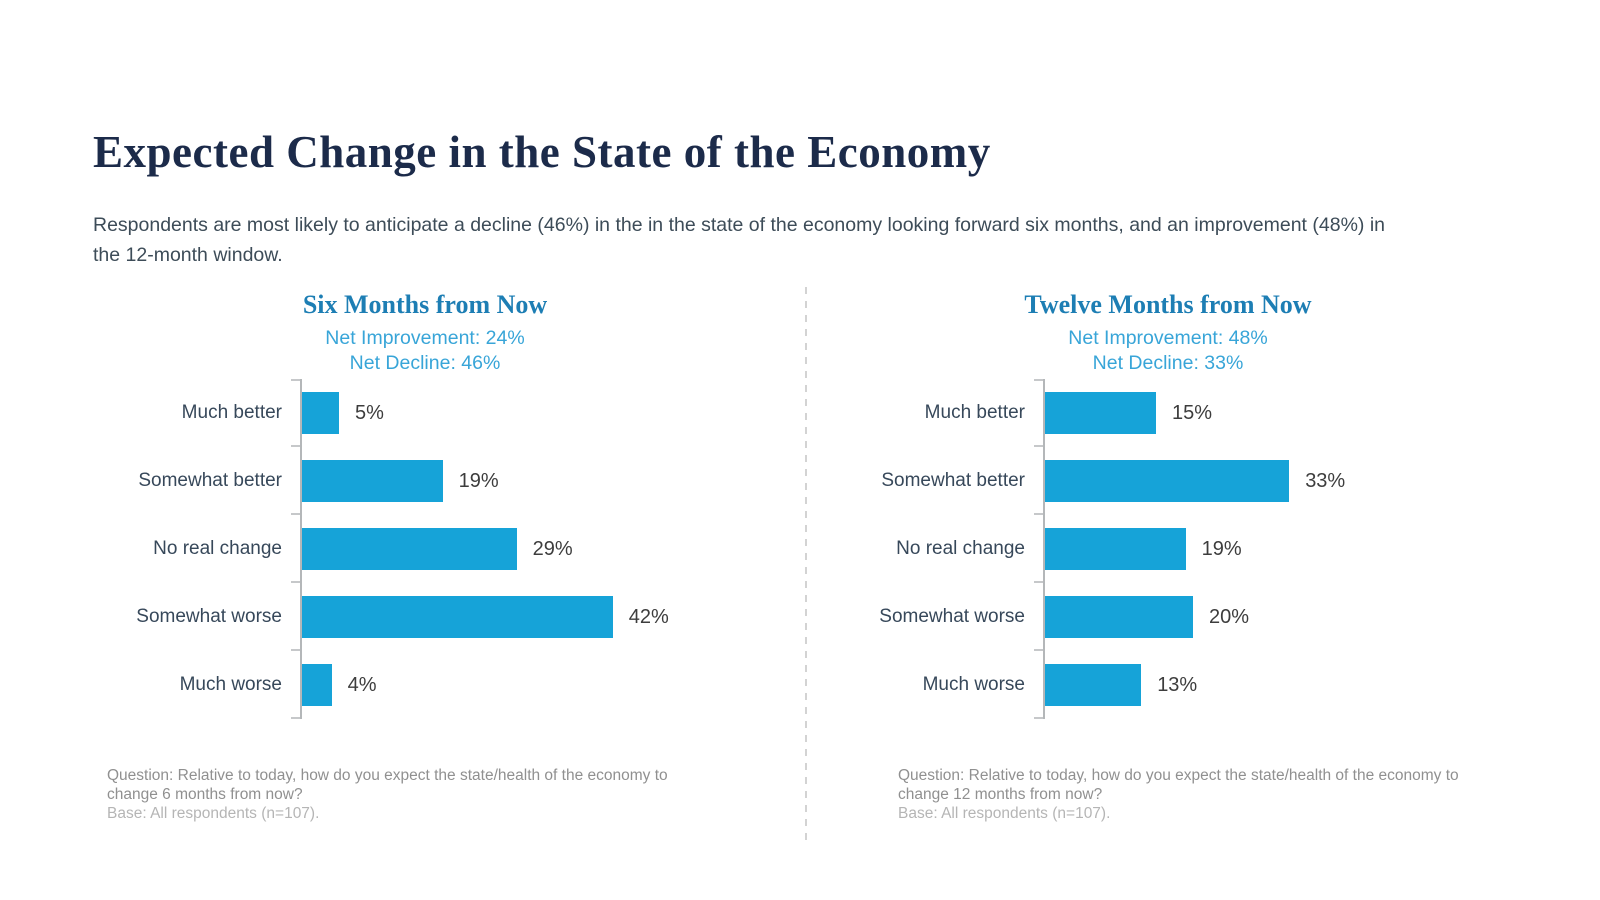 The image size is (1600, 900). What do you see at coordinates (1168, 304) in the screenshot?
I see `chart-title: Twelve Months from Now` at bounding box center [1168, 304].